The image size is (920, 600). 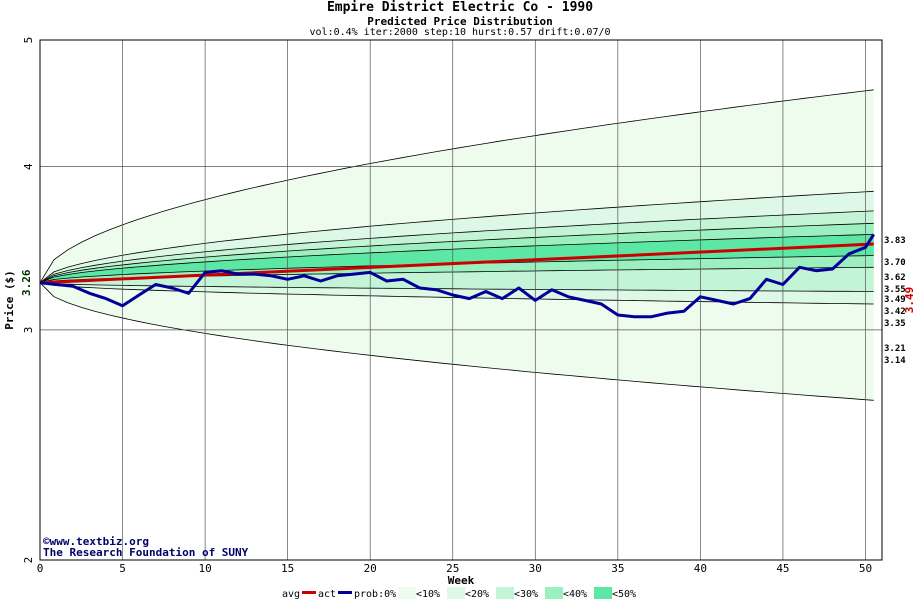 What do you see at coordinates (895, 324) in the screenshot?
I see `band-end-label: 3.35` at bounding box center [895, 324].